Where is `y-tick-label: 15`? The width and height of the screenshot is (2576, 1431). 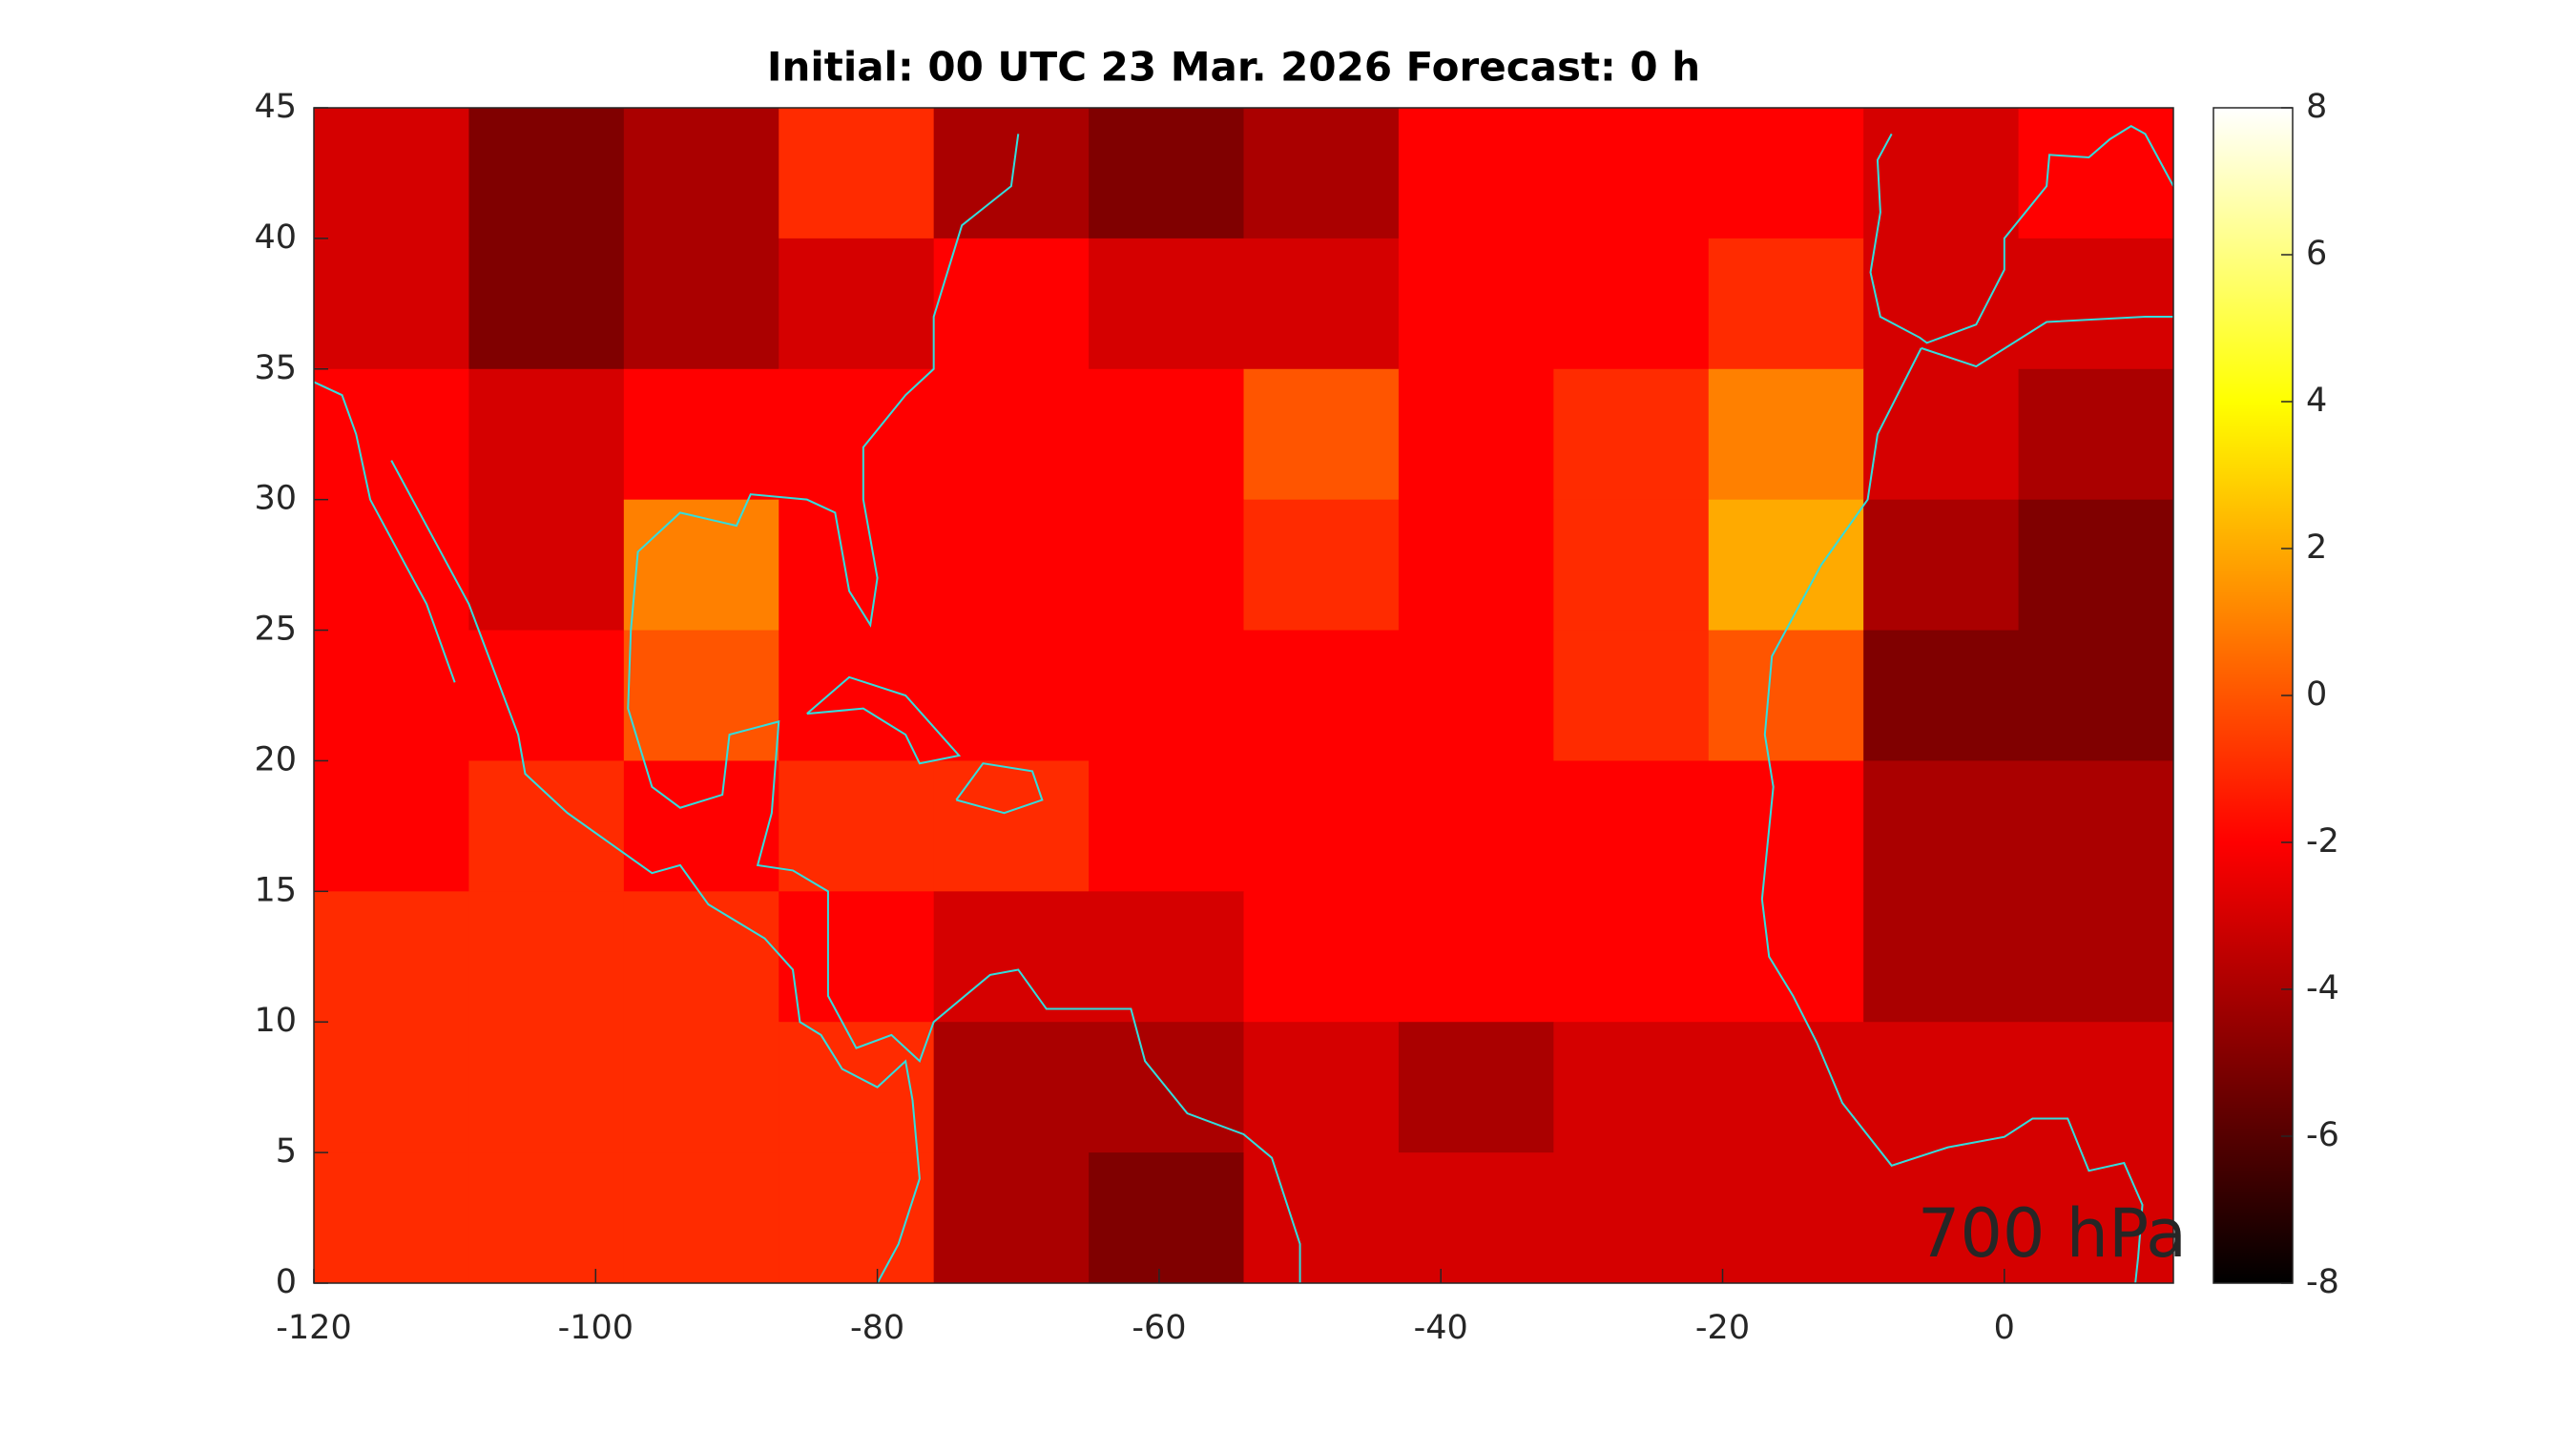 y-tick-label: 15 is located at coordinates (275, 890).